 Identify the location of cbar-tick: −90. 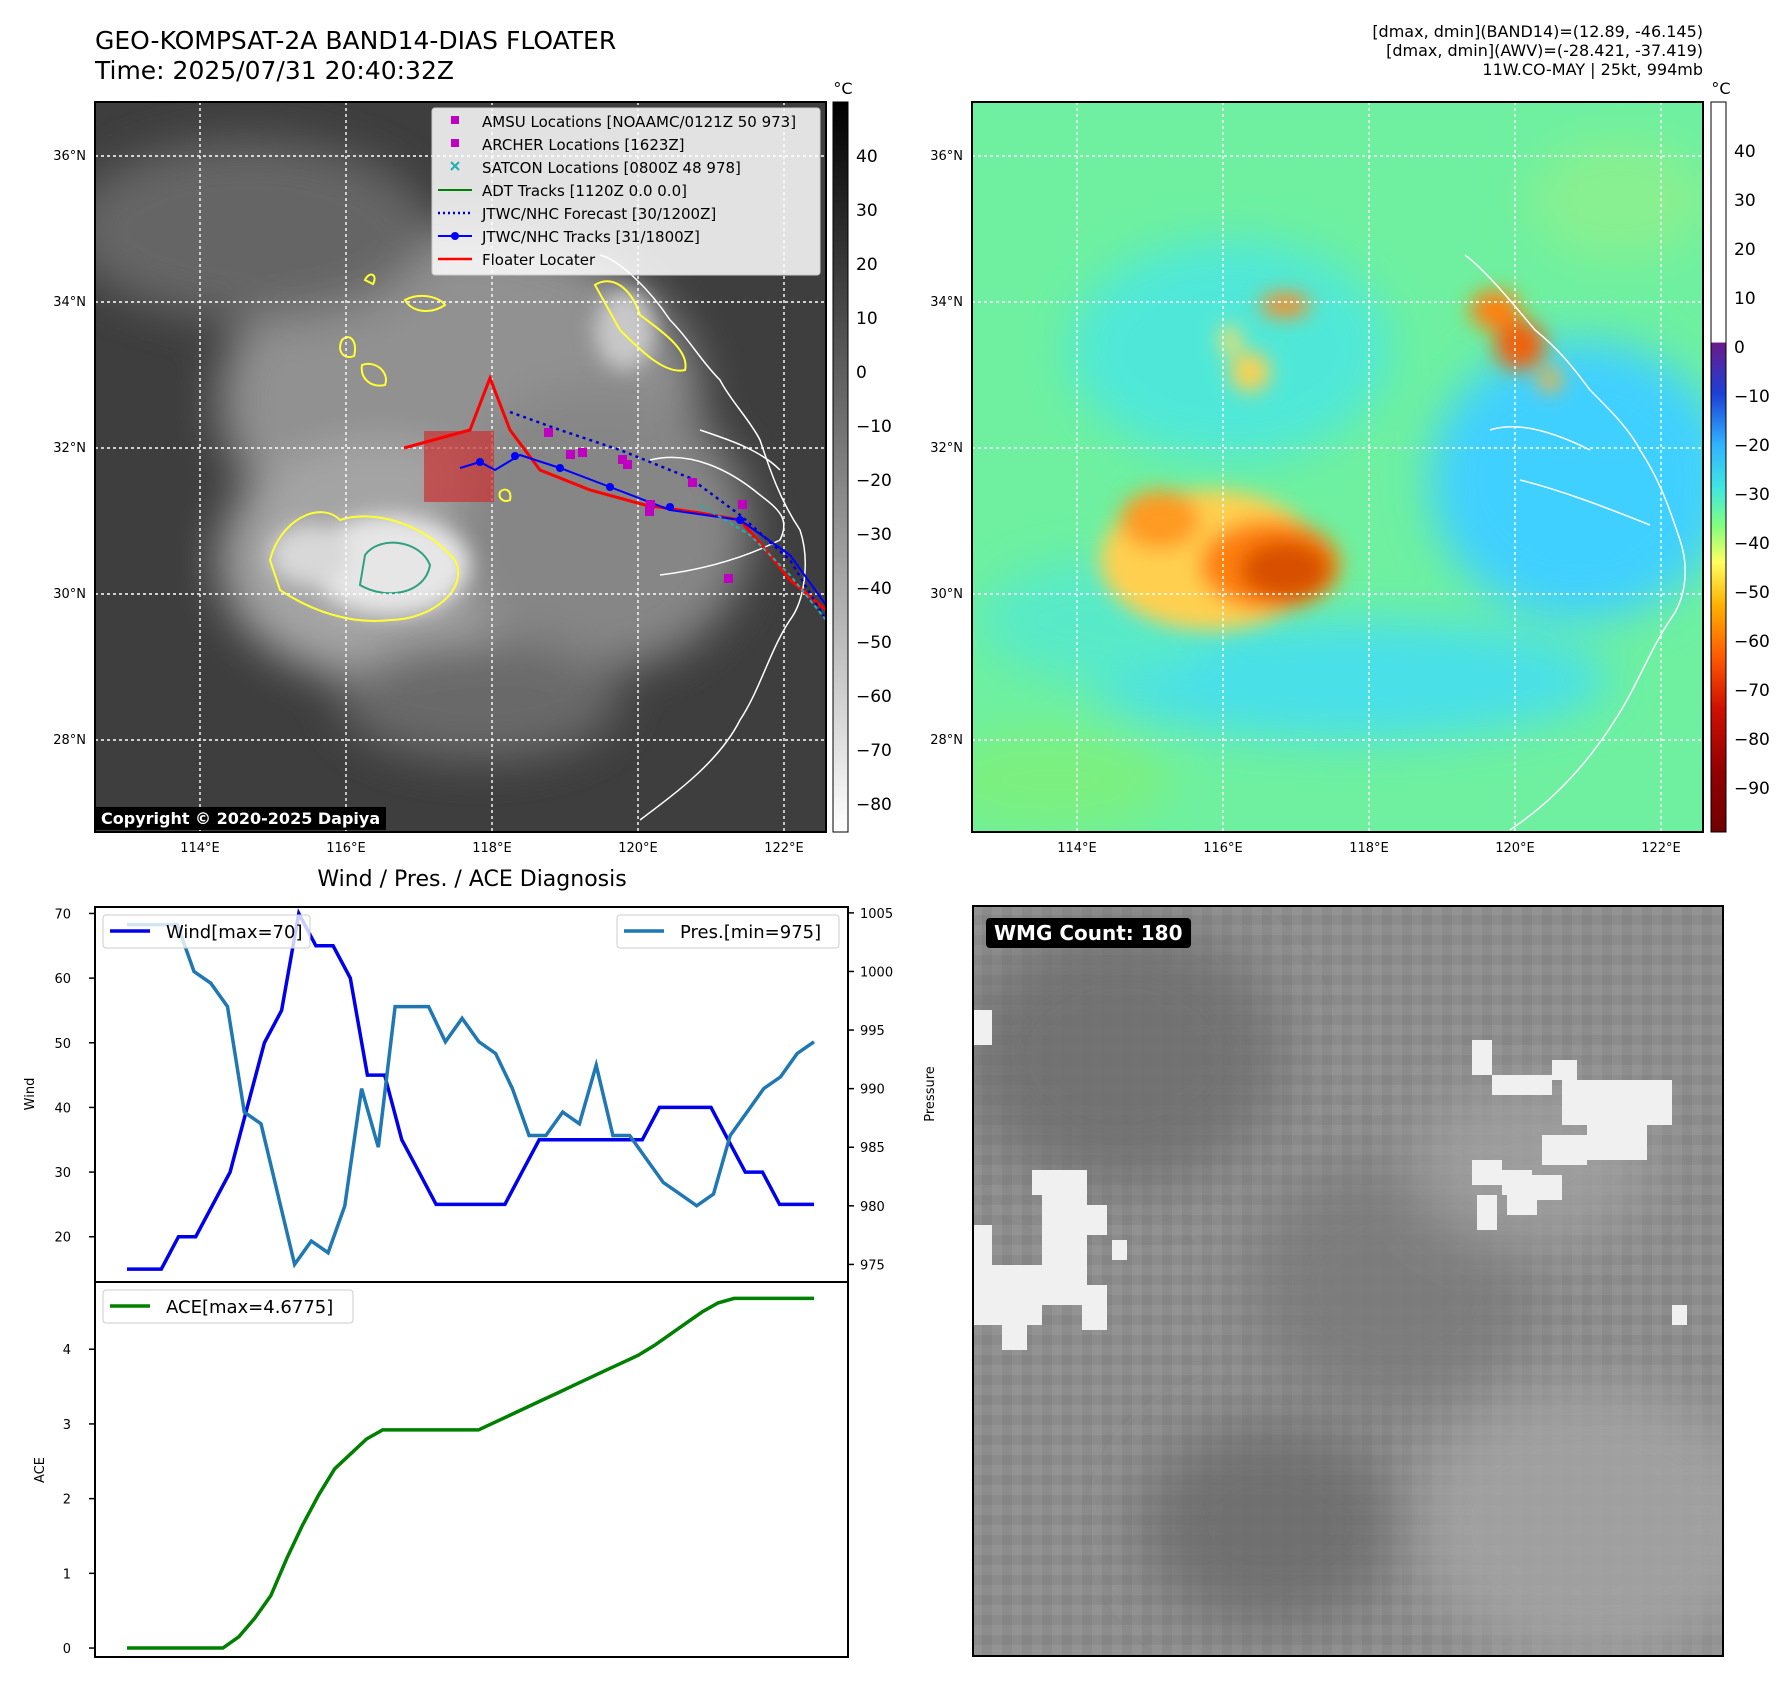
(1752, 789).